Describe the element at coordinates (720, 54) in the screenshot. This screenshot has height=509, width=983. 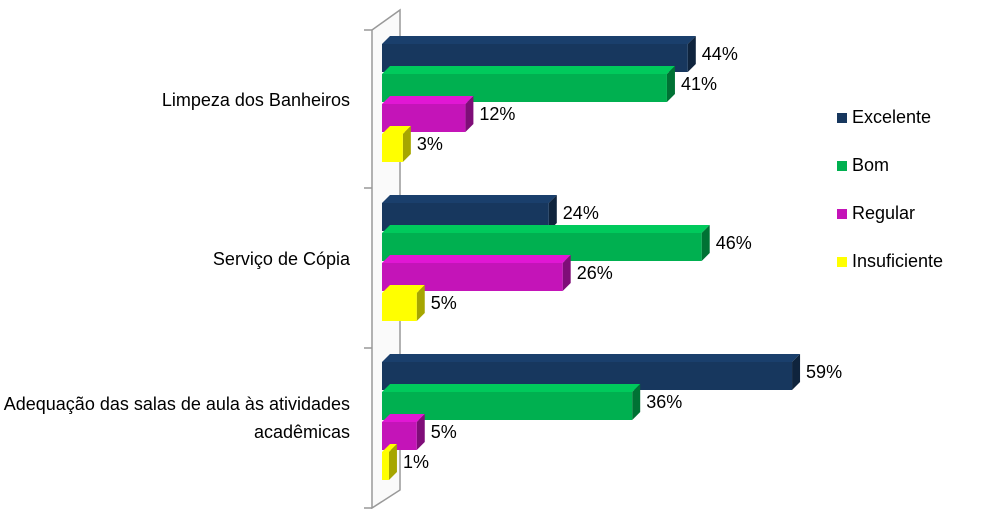
I see `value-label: 44%` at that location.